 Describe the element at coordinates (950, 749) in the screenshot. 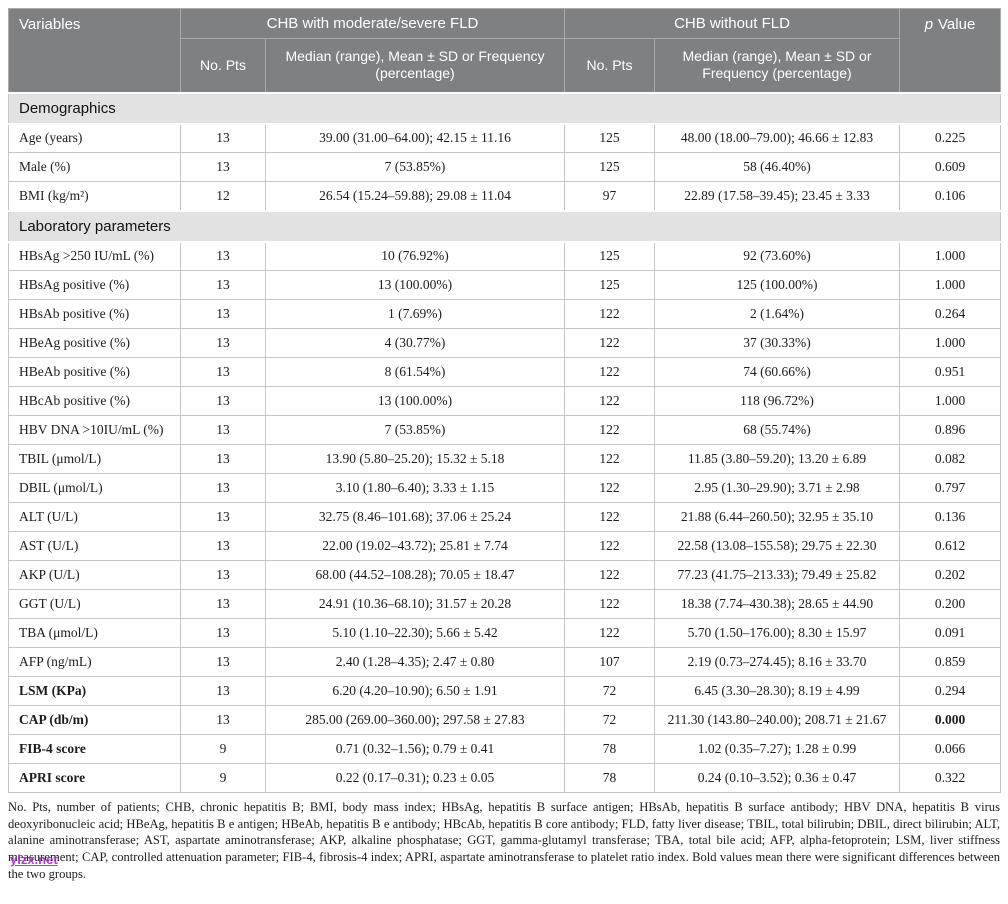

I see `p-value-cell: 0.066` at that location.